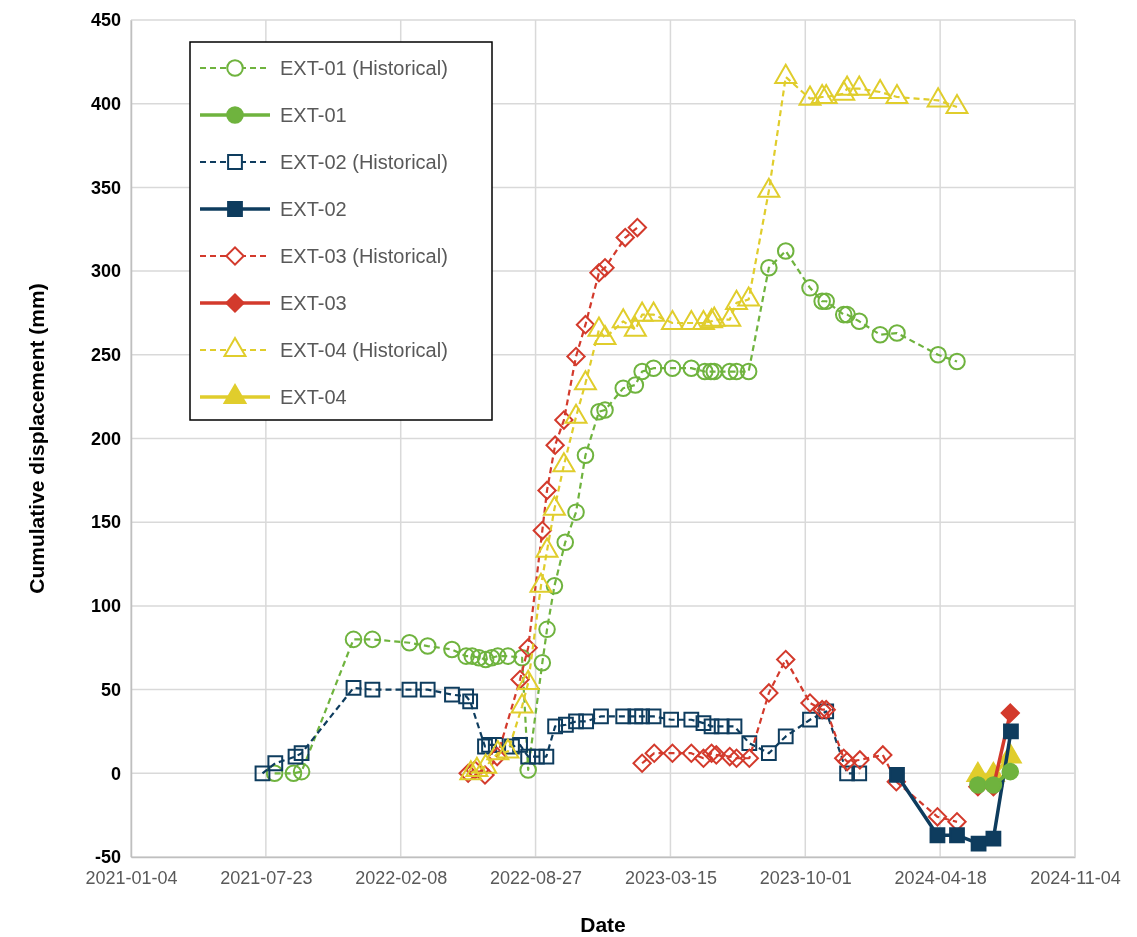  Describe the element at coordinates (313, 397) in the screenshot. I see `legend-label: EXT-04` at that location.